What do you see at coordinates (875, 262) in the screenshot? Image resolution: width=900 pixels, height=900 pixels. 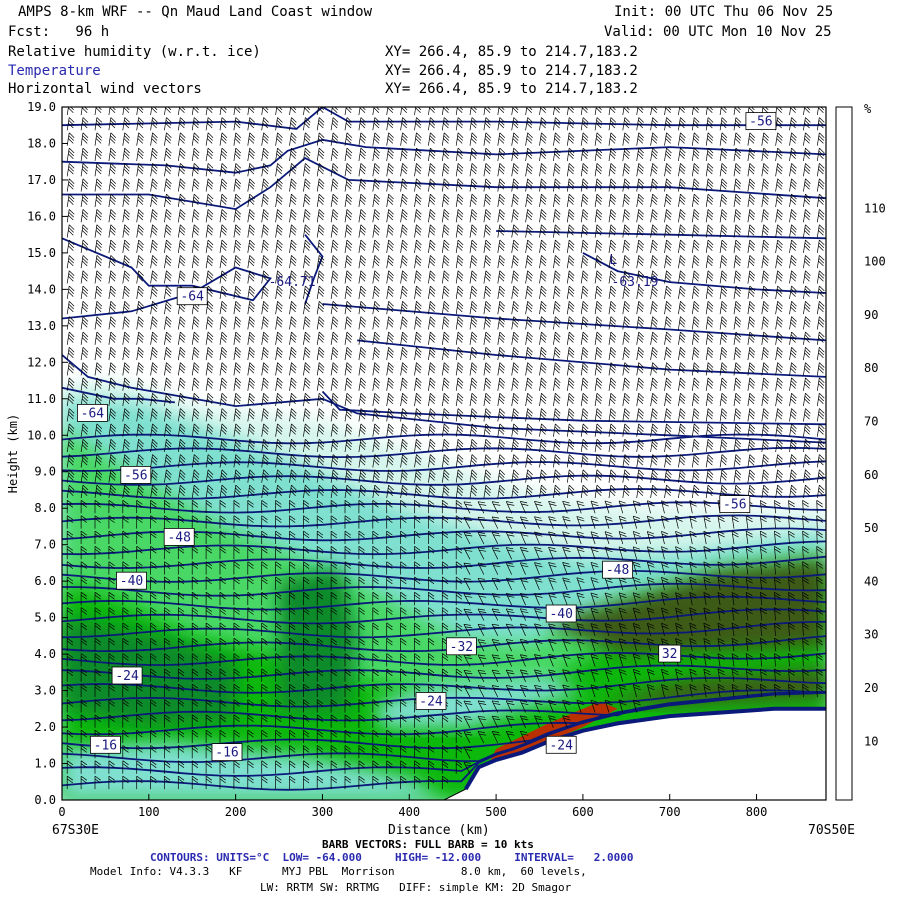 I see `colorbar-tick-9: 100` at bounding box center [875, 262].